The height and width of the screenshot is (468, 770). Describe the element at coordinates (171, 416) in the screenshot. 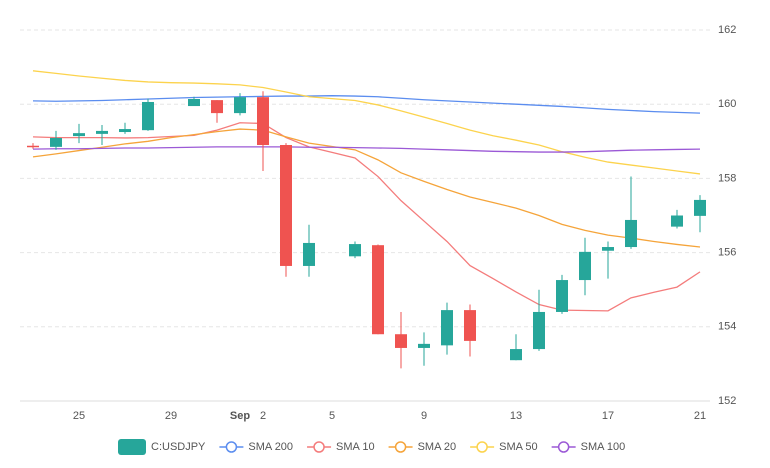

I see `x-tick-label: 29` at that location.